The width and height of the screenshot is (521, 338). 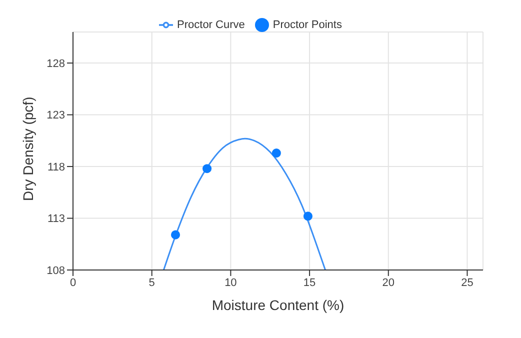 What do you see at coordinates (278, 305) in the screenshot?
I see `x-axis-title: Moisture Content (%)` at bounding box center [278, 305].